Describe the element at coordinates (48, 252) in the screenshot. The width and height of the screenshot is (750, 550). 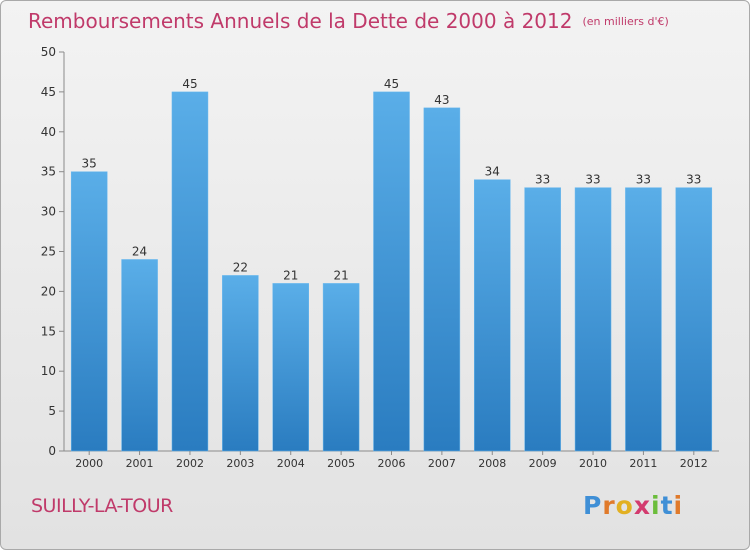
I see `y-tick-label: 25` at that location.